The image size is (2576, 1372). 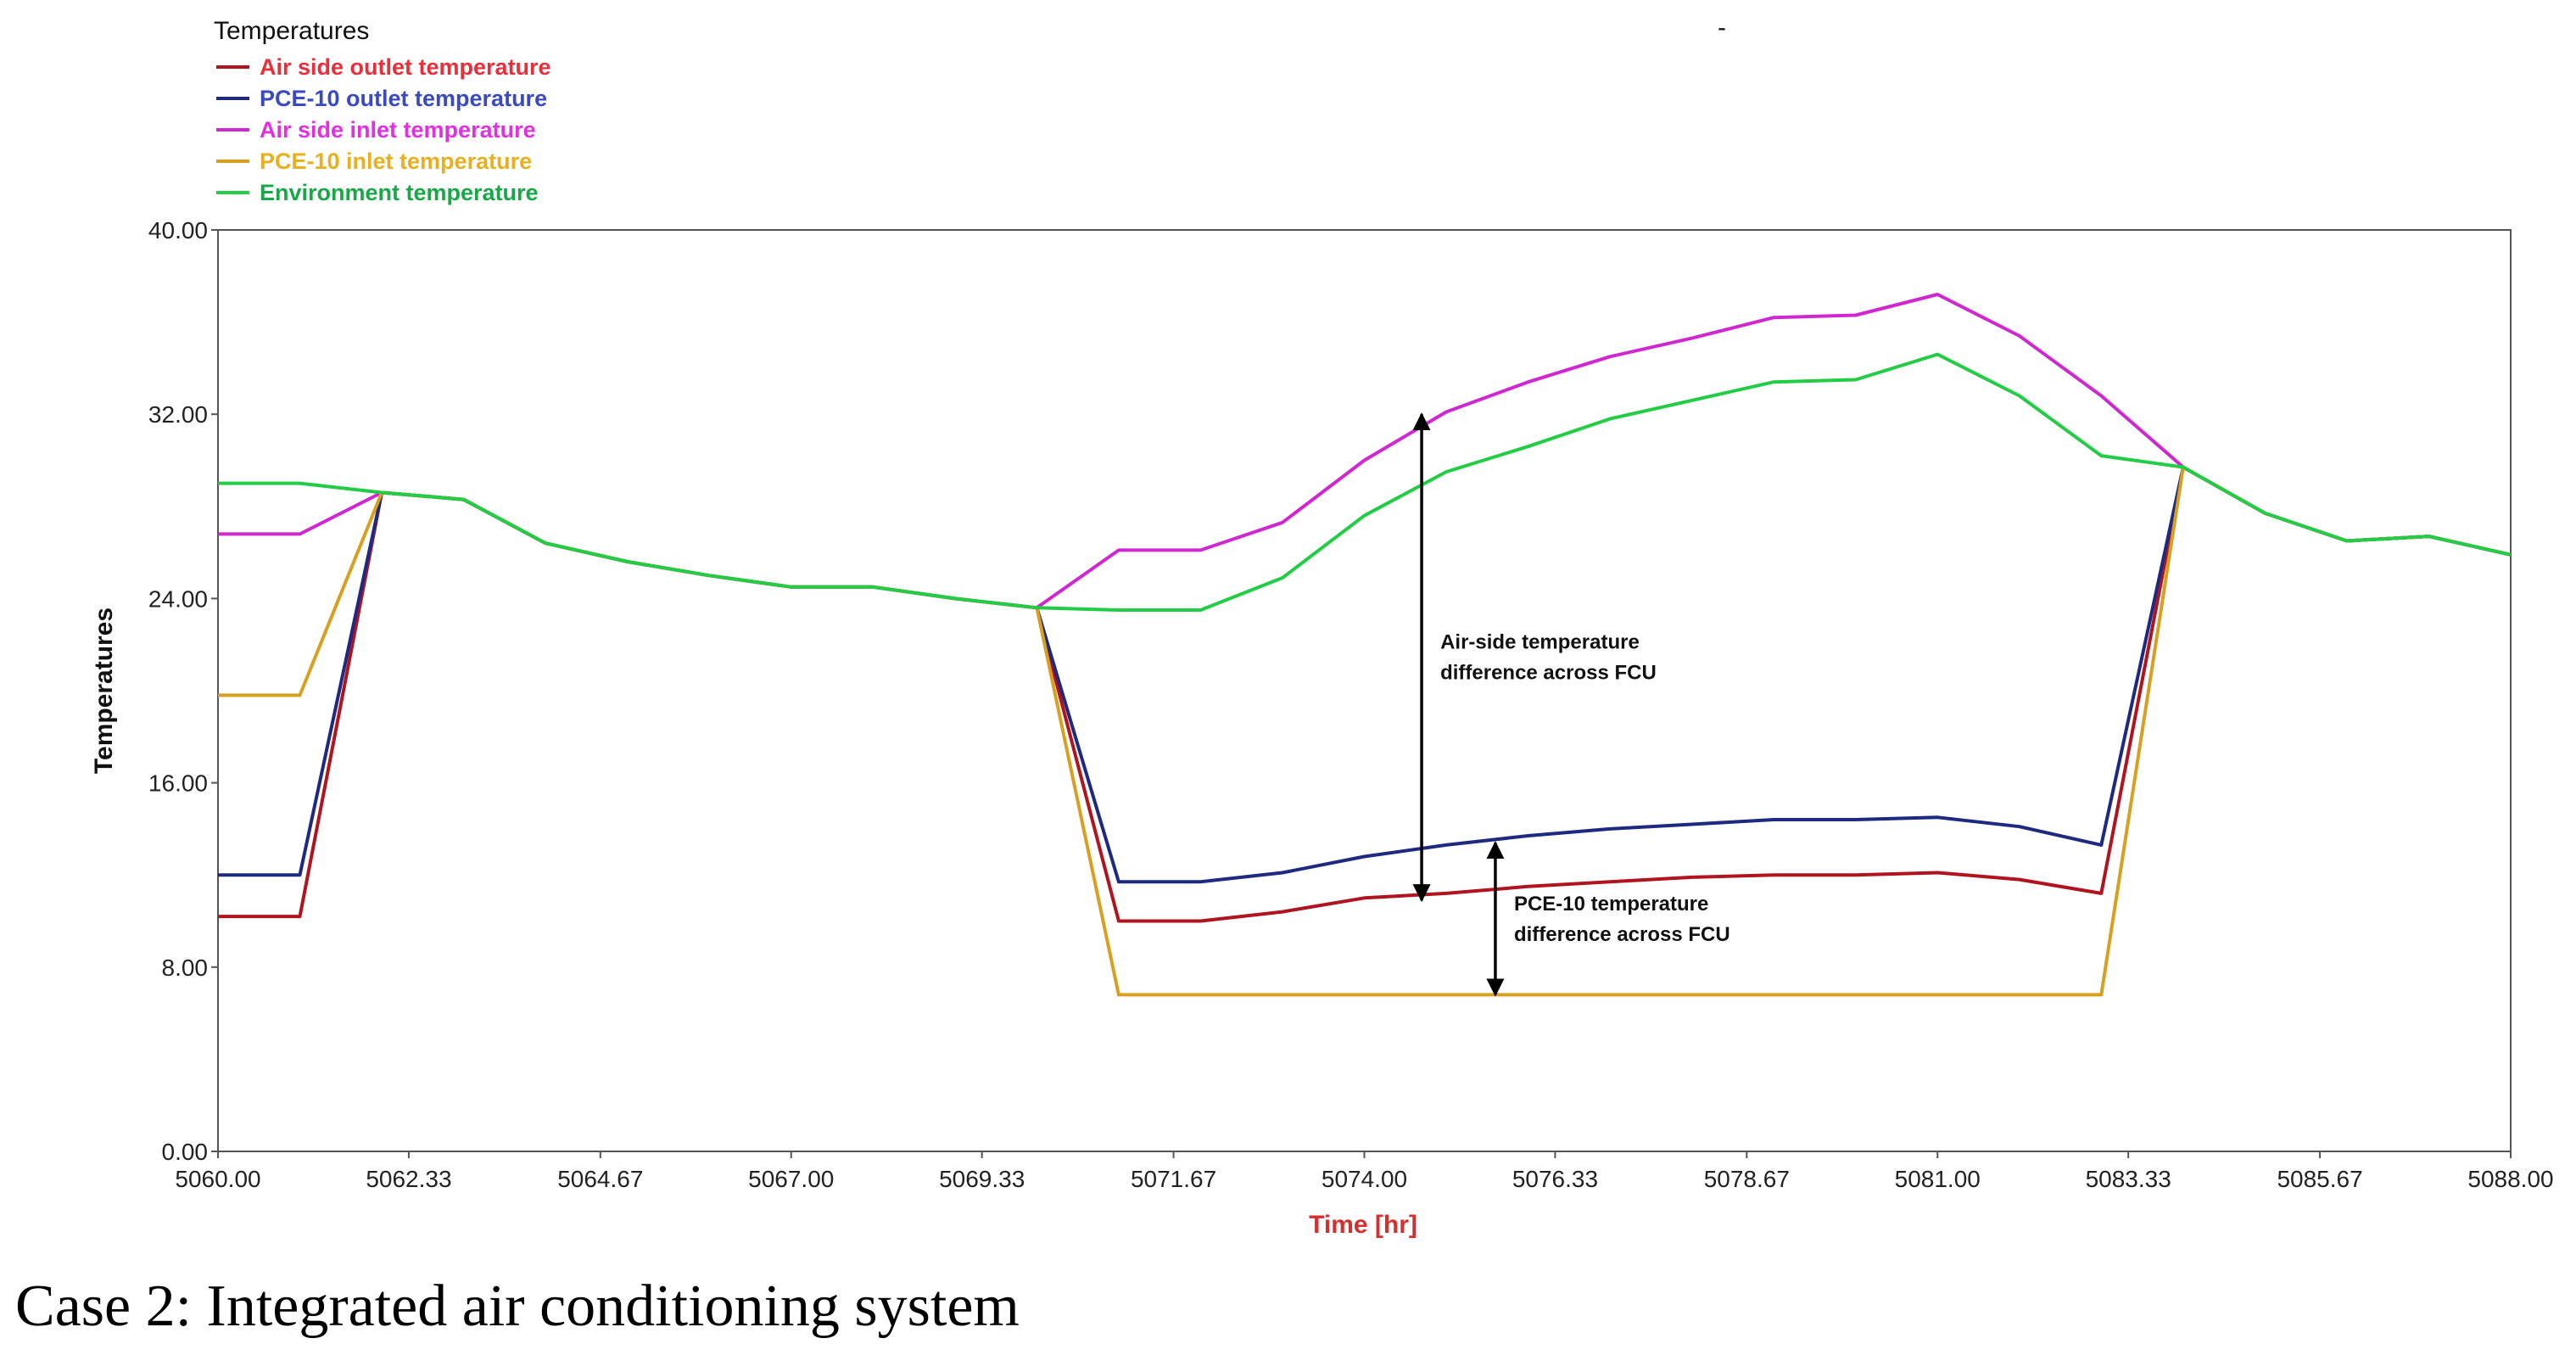 What do you see at coordinates (178, 230) in the screenshot?
I see `y-tick-label: 40.00` at bounding box center [178, 230].